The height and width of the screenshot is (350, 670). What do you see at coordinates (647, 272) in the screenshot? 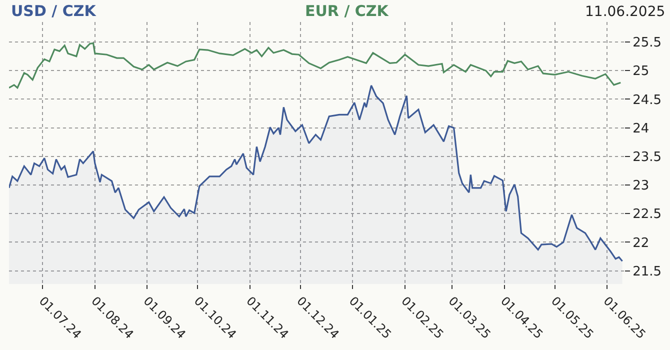
I see `y-tick-label: 21.5` at bounding box center [647, 272].